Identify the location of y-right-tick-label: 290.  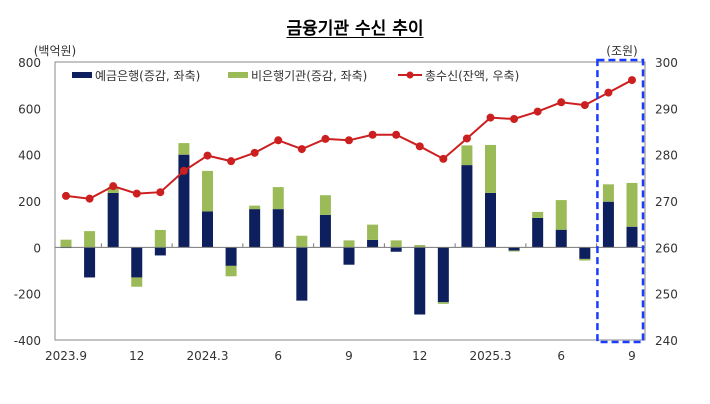
(666, 109).